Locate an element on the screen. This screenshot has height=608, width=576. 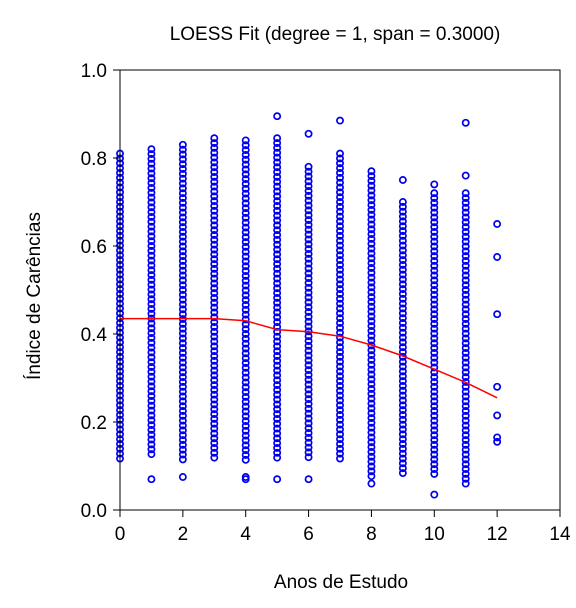
loess-fit-line is located at coordinates (309, 358).